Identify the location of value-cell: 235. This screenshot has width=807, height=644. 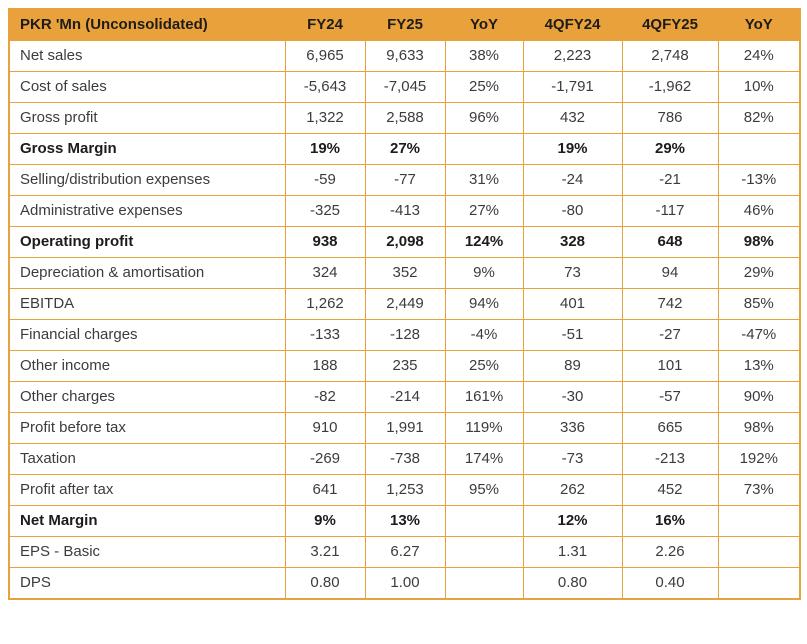
(405, 366).